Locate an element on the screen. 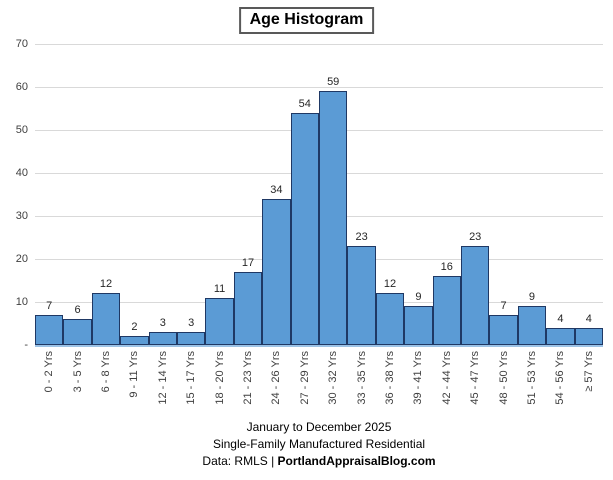 The image size is (613, 480). bar-value-label: 2 is located at coordinates (134, 327).